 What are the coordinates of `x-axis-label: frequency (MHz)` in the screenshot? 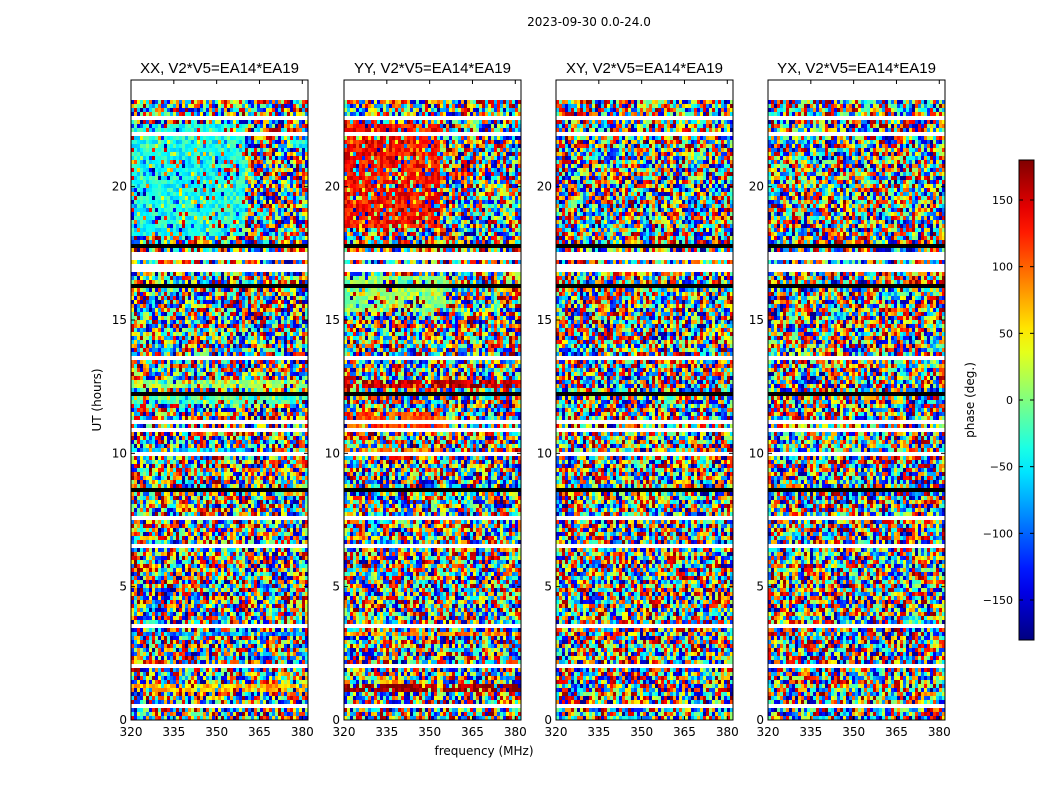 It's located at (483, 751).